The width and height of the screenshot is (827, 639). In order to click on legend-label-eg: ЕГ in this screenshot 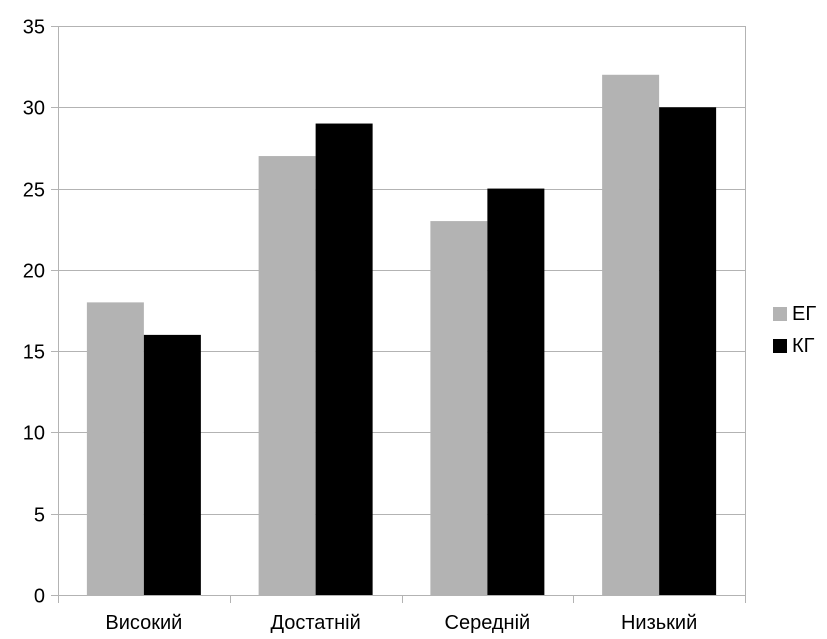, I will do `click(804, 313)`.